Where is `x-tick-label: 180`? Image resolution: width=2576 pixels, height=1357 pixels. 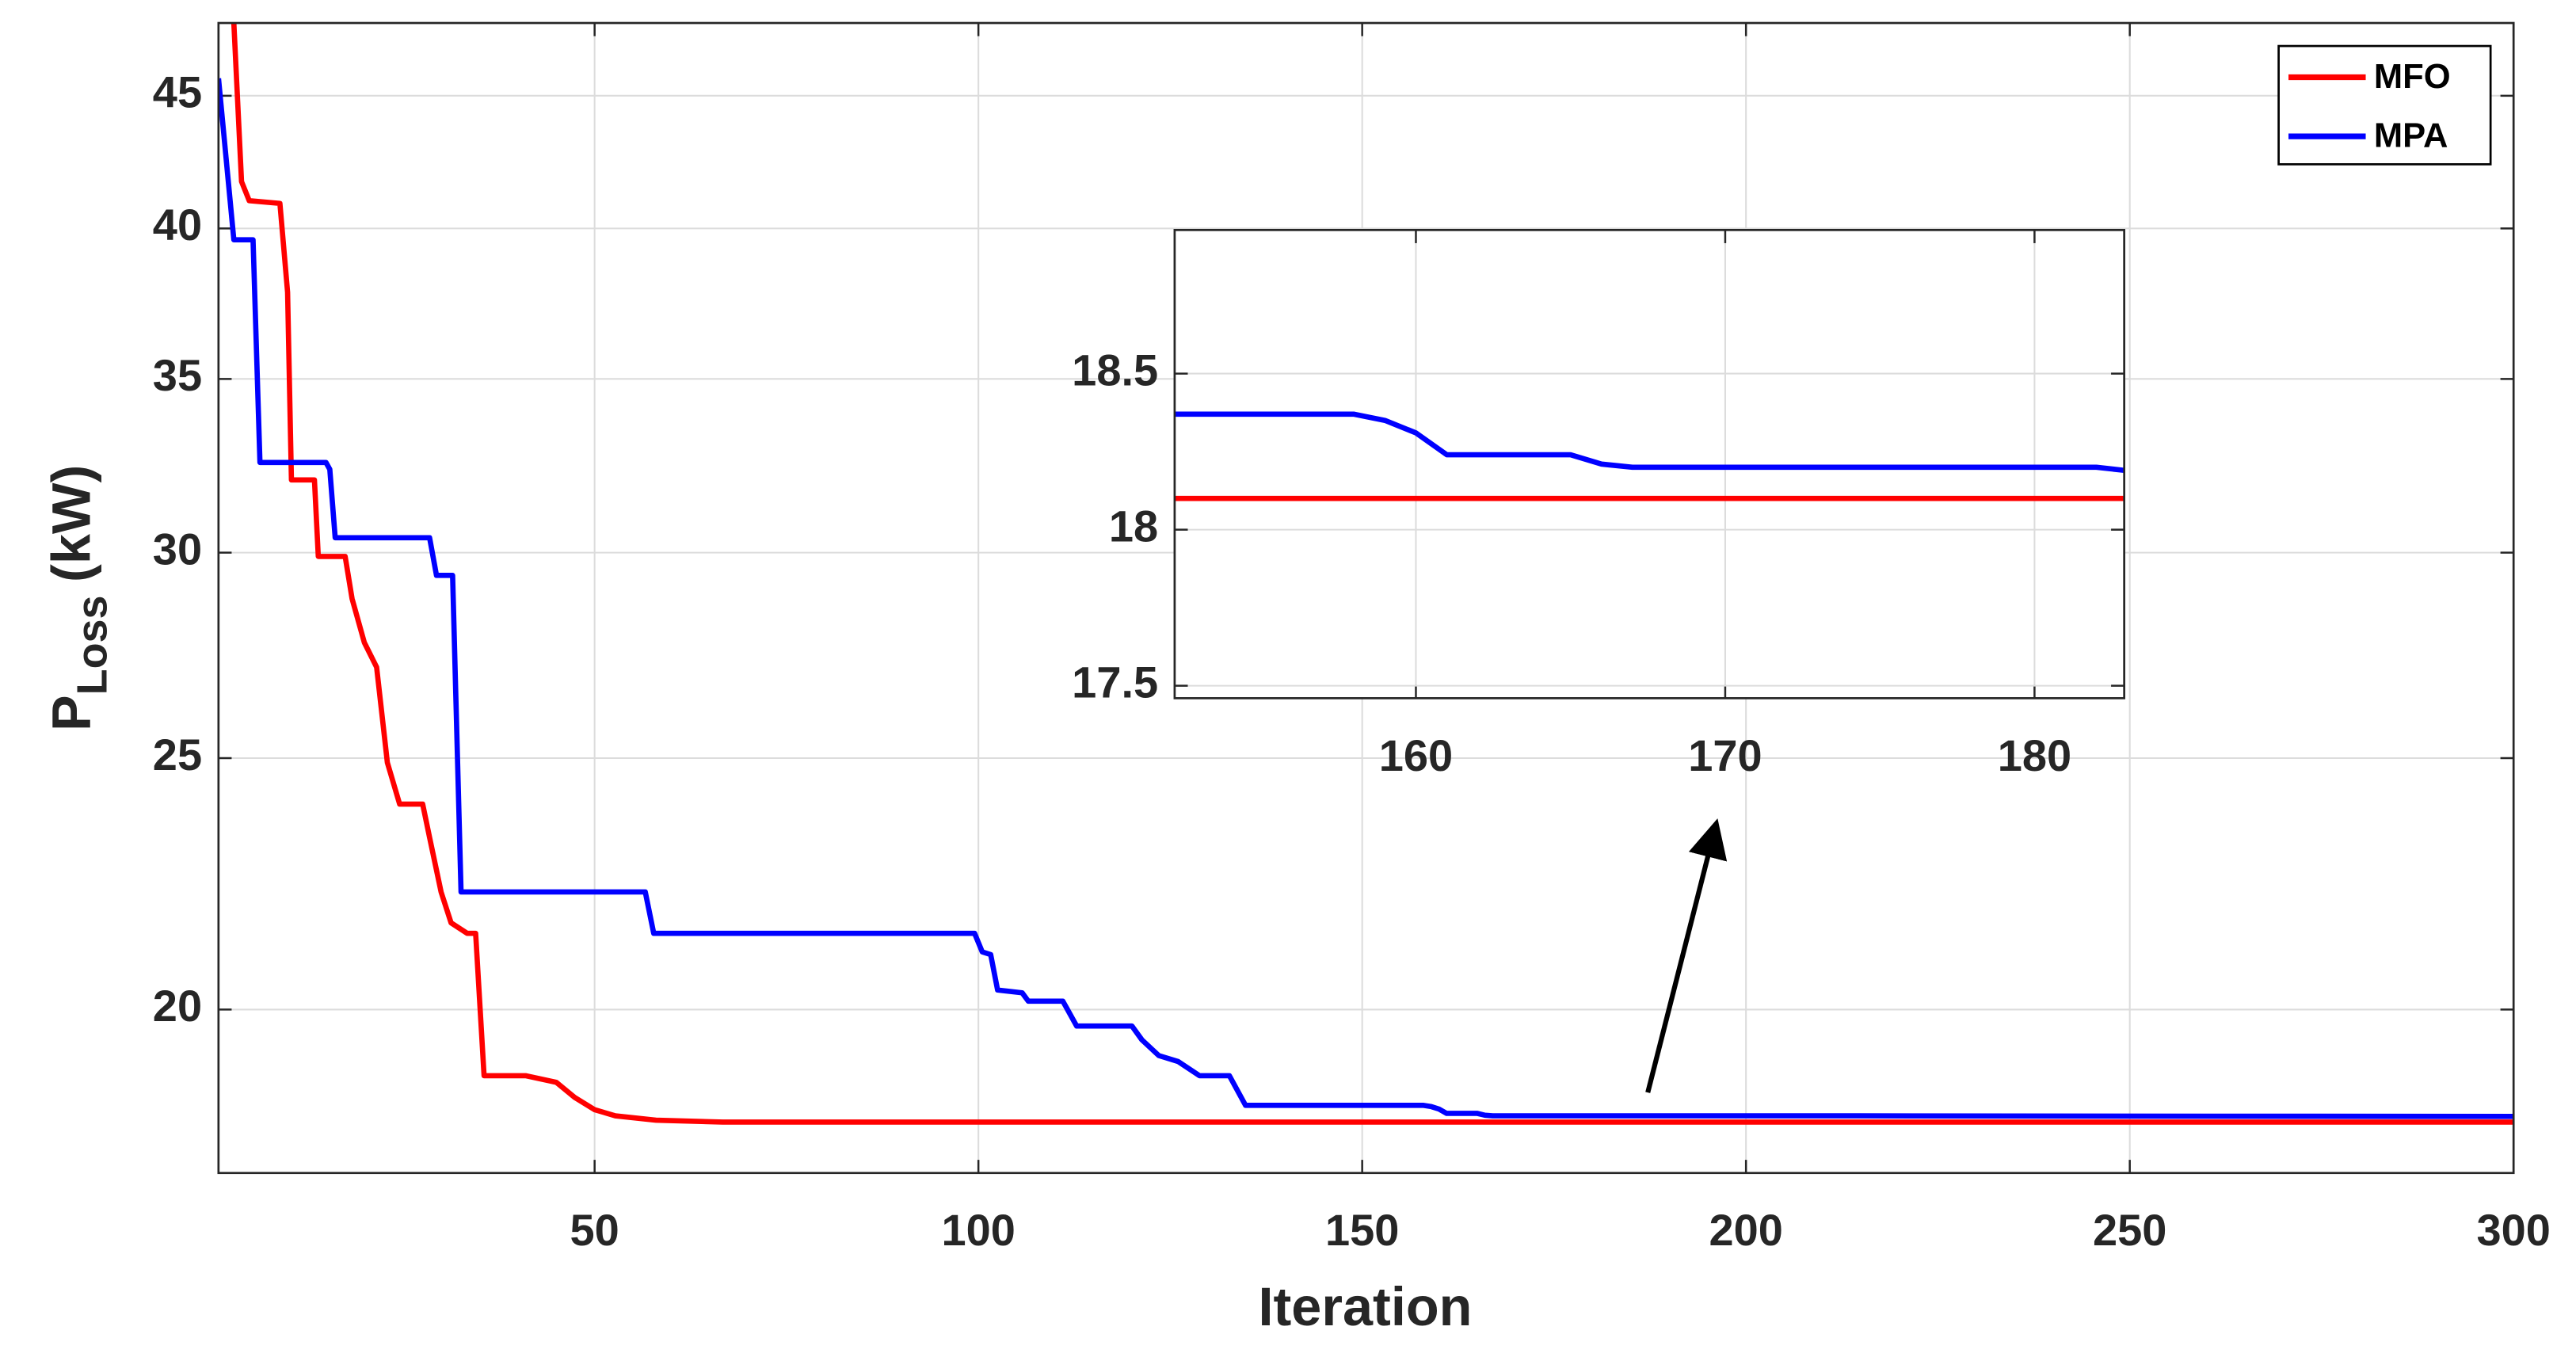
x-tick-label: 180 is located at coordinates (2035, 755).